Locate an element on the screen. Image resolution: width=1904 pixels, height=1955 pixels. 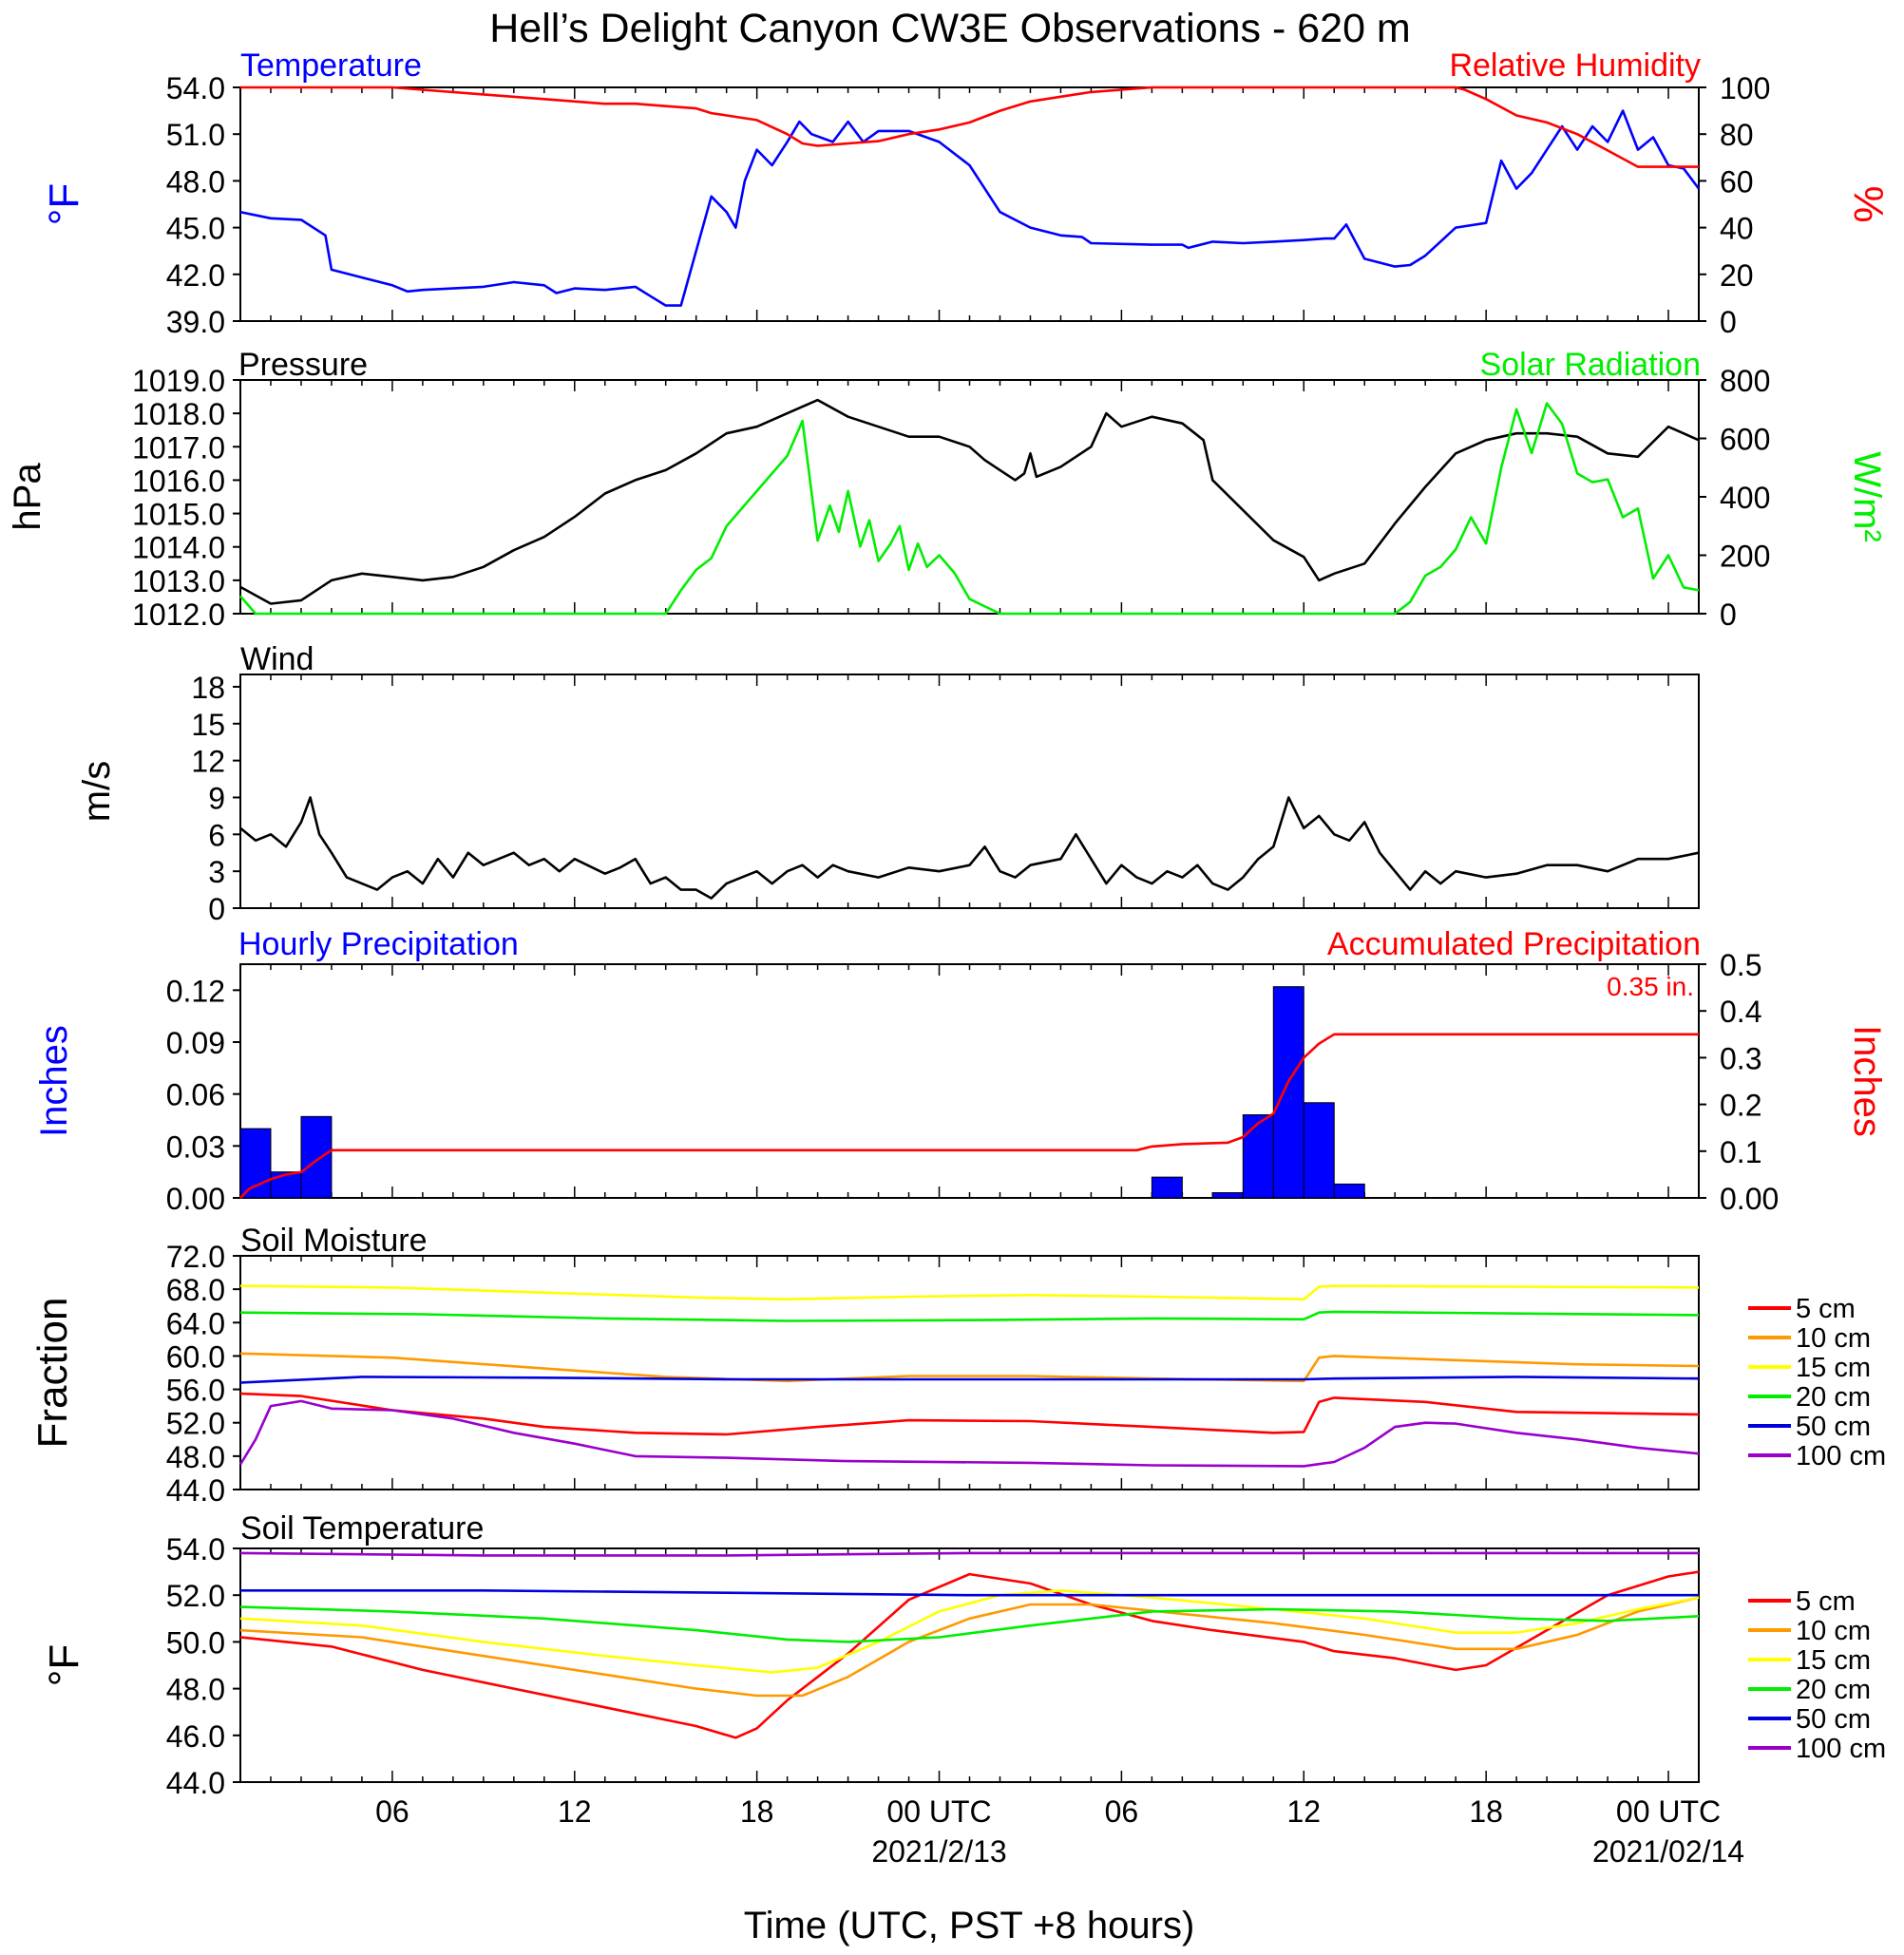
wind-plot-frame is located at coordinates (970, 791).